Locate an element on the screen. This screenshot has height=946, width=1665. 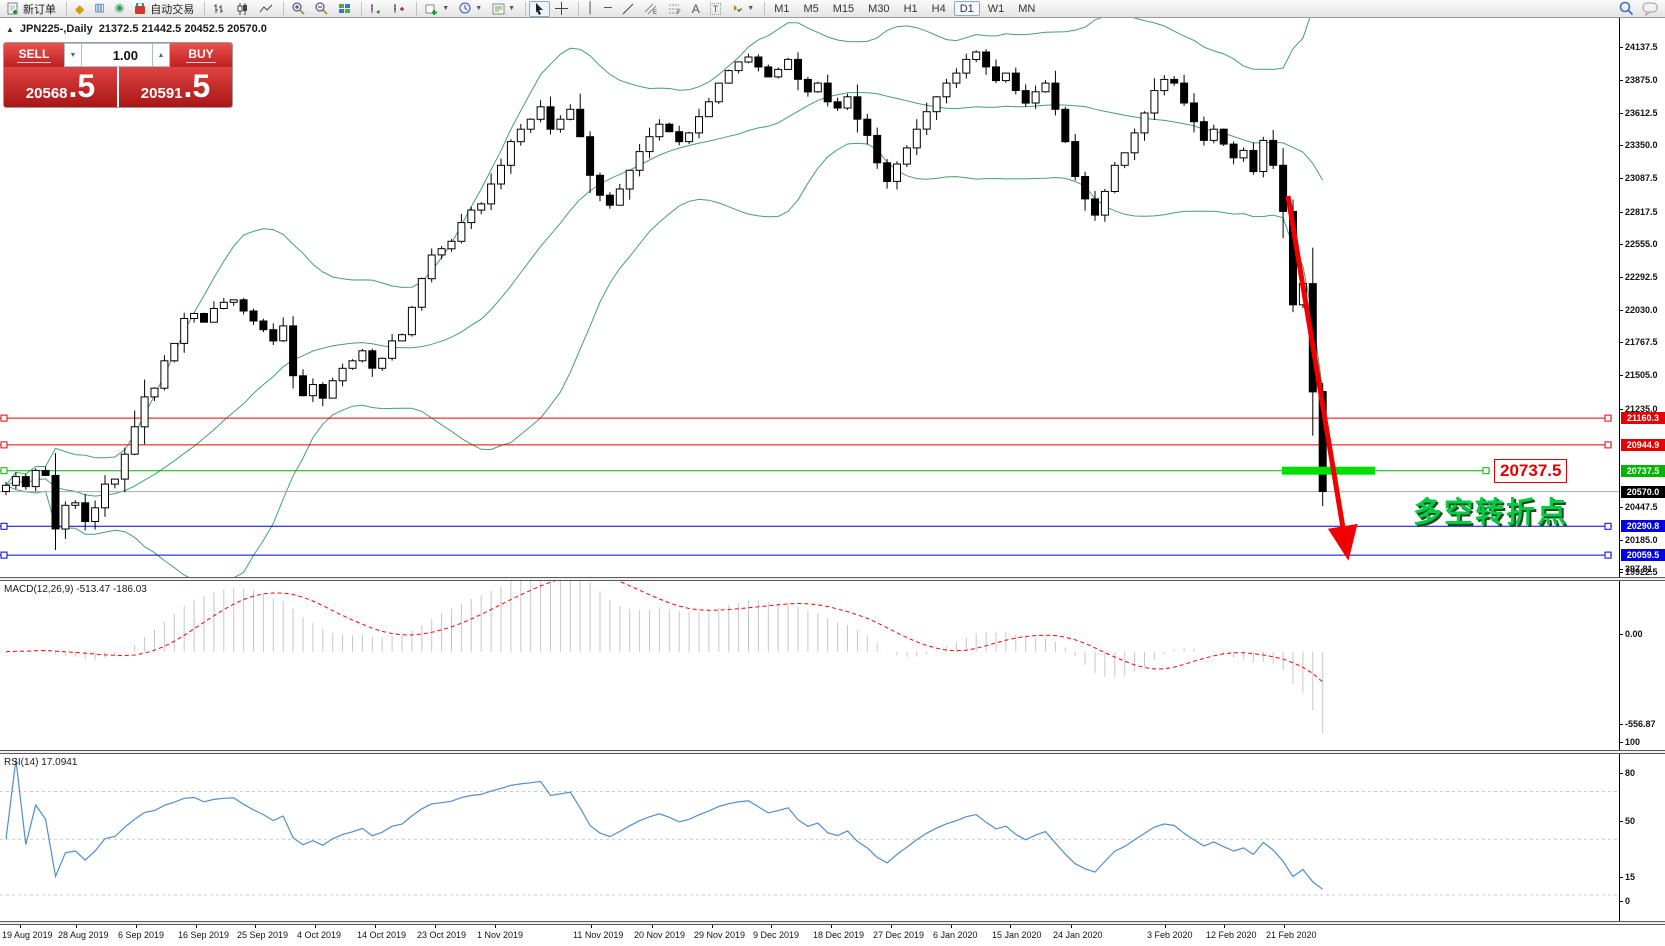
chart-bars-button is located at coordinates (219, 9).